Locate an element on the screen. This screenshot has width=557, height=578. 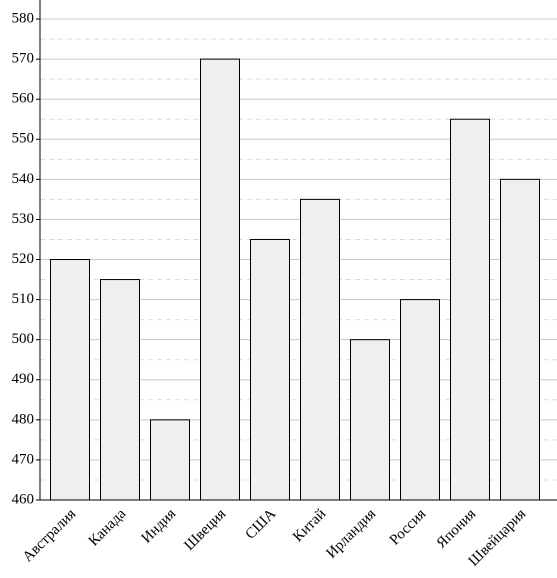
x-tick-label: Япония is located at coordinates (457, 529).